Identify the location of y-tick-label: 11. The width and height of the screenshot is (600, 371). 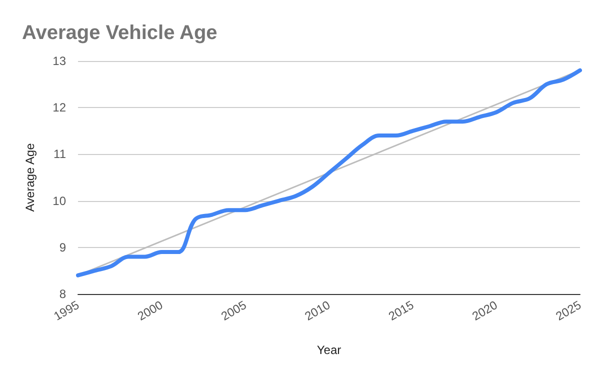
(60, 154).